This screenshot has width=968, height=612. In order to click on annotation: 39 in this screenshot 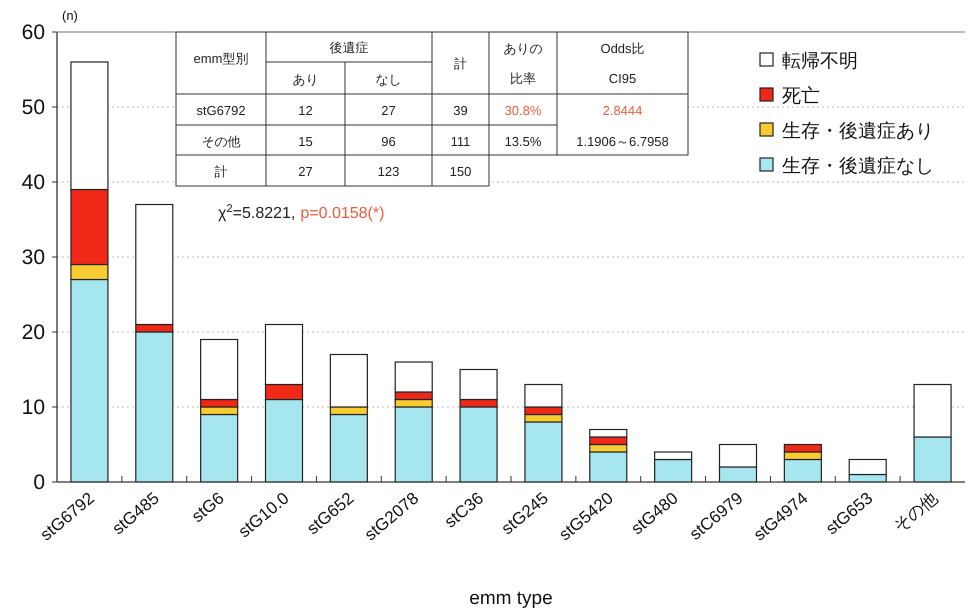, I will do `click(460, 110)`.